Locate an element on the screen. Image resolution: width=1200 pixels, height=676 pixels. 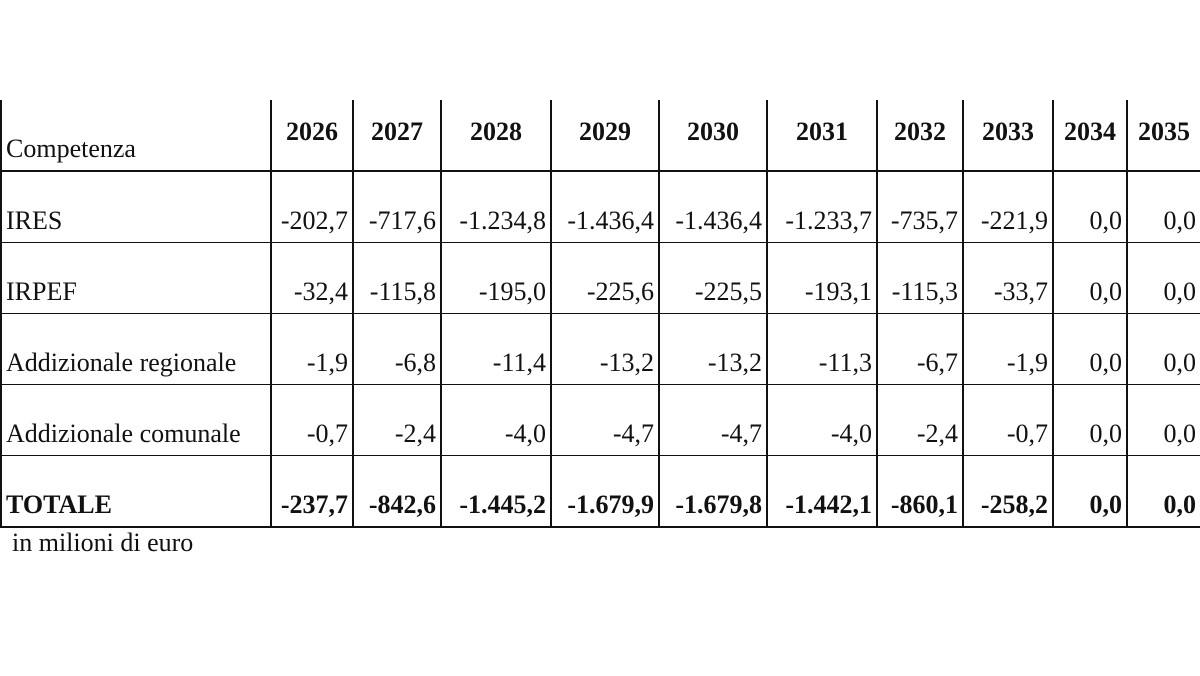
cell-value: -1.233,7 is located at coordinates (822, 207).